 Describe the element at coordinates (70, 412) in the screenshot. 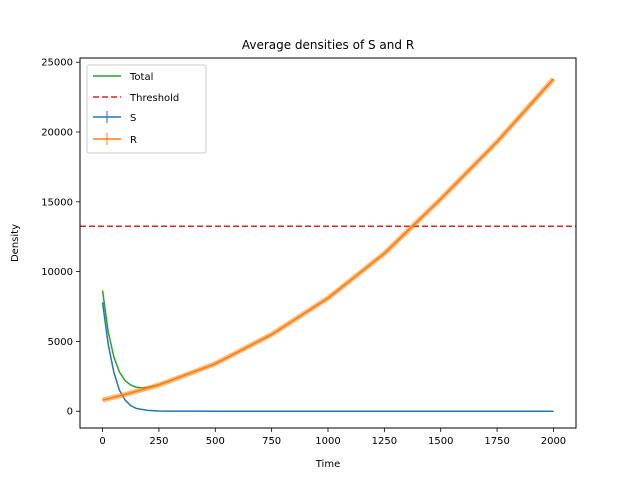

I see `y-tick-label: 0` at that location.